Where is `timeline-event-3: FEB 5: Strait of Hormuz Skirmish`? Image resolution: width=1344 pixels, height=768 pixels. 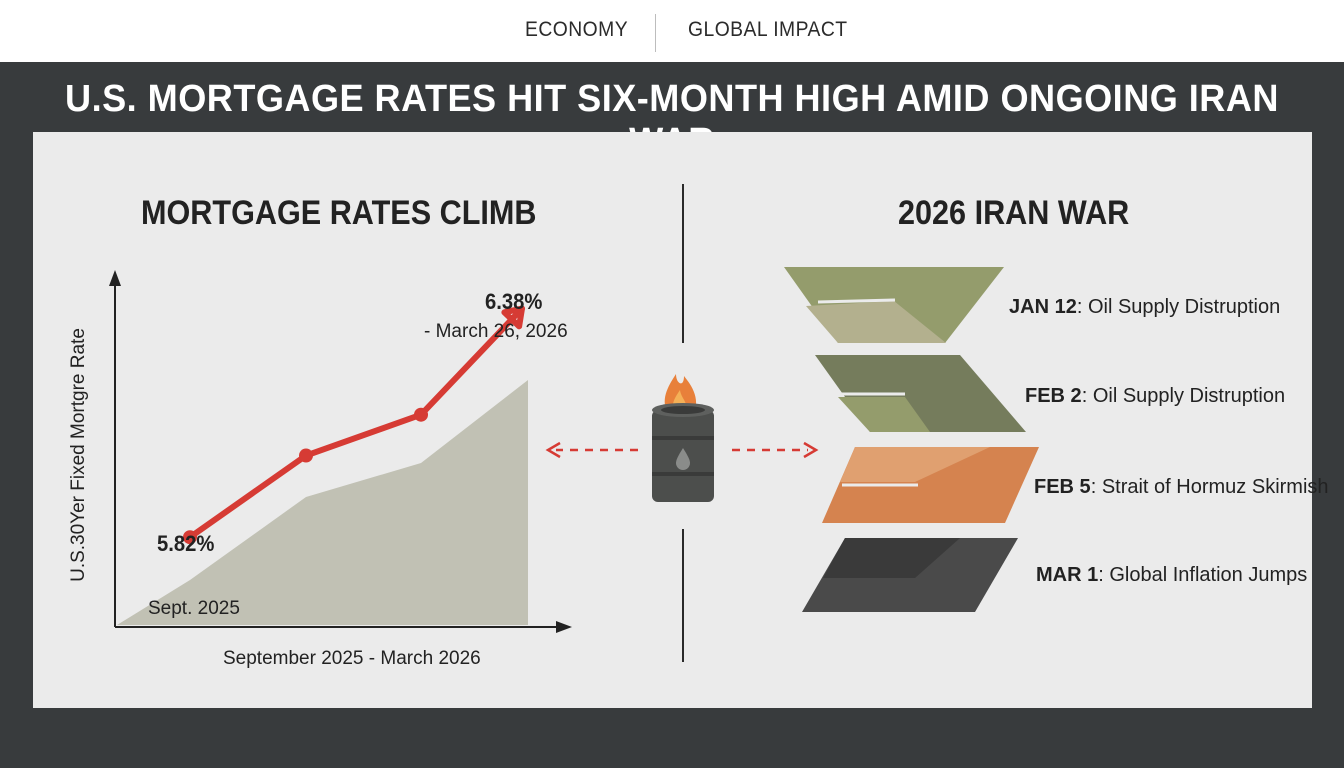 timeline-event-3: FEB 5: Strait of Hormuz Skirmish is located at coordinates (1181, 487).